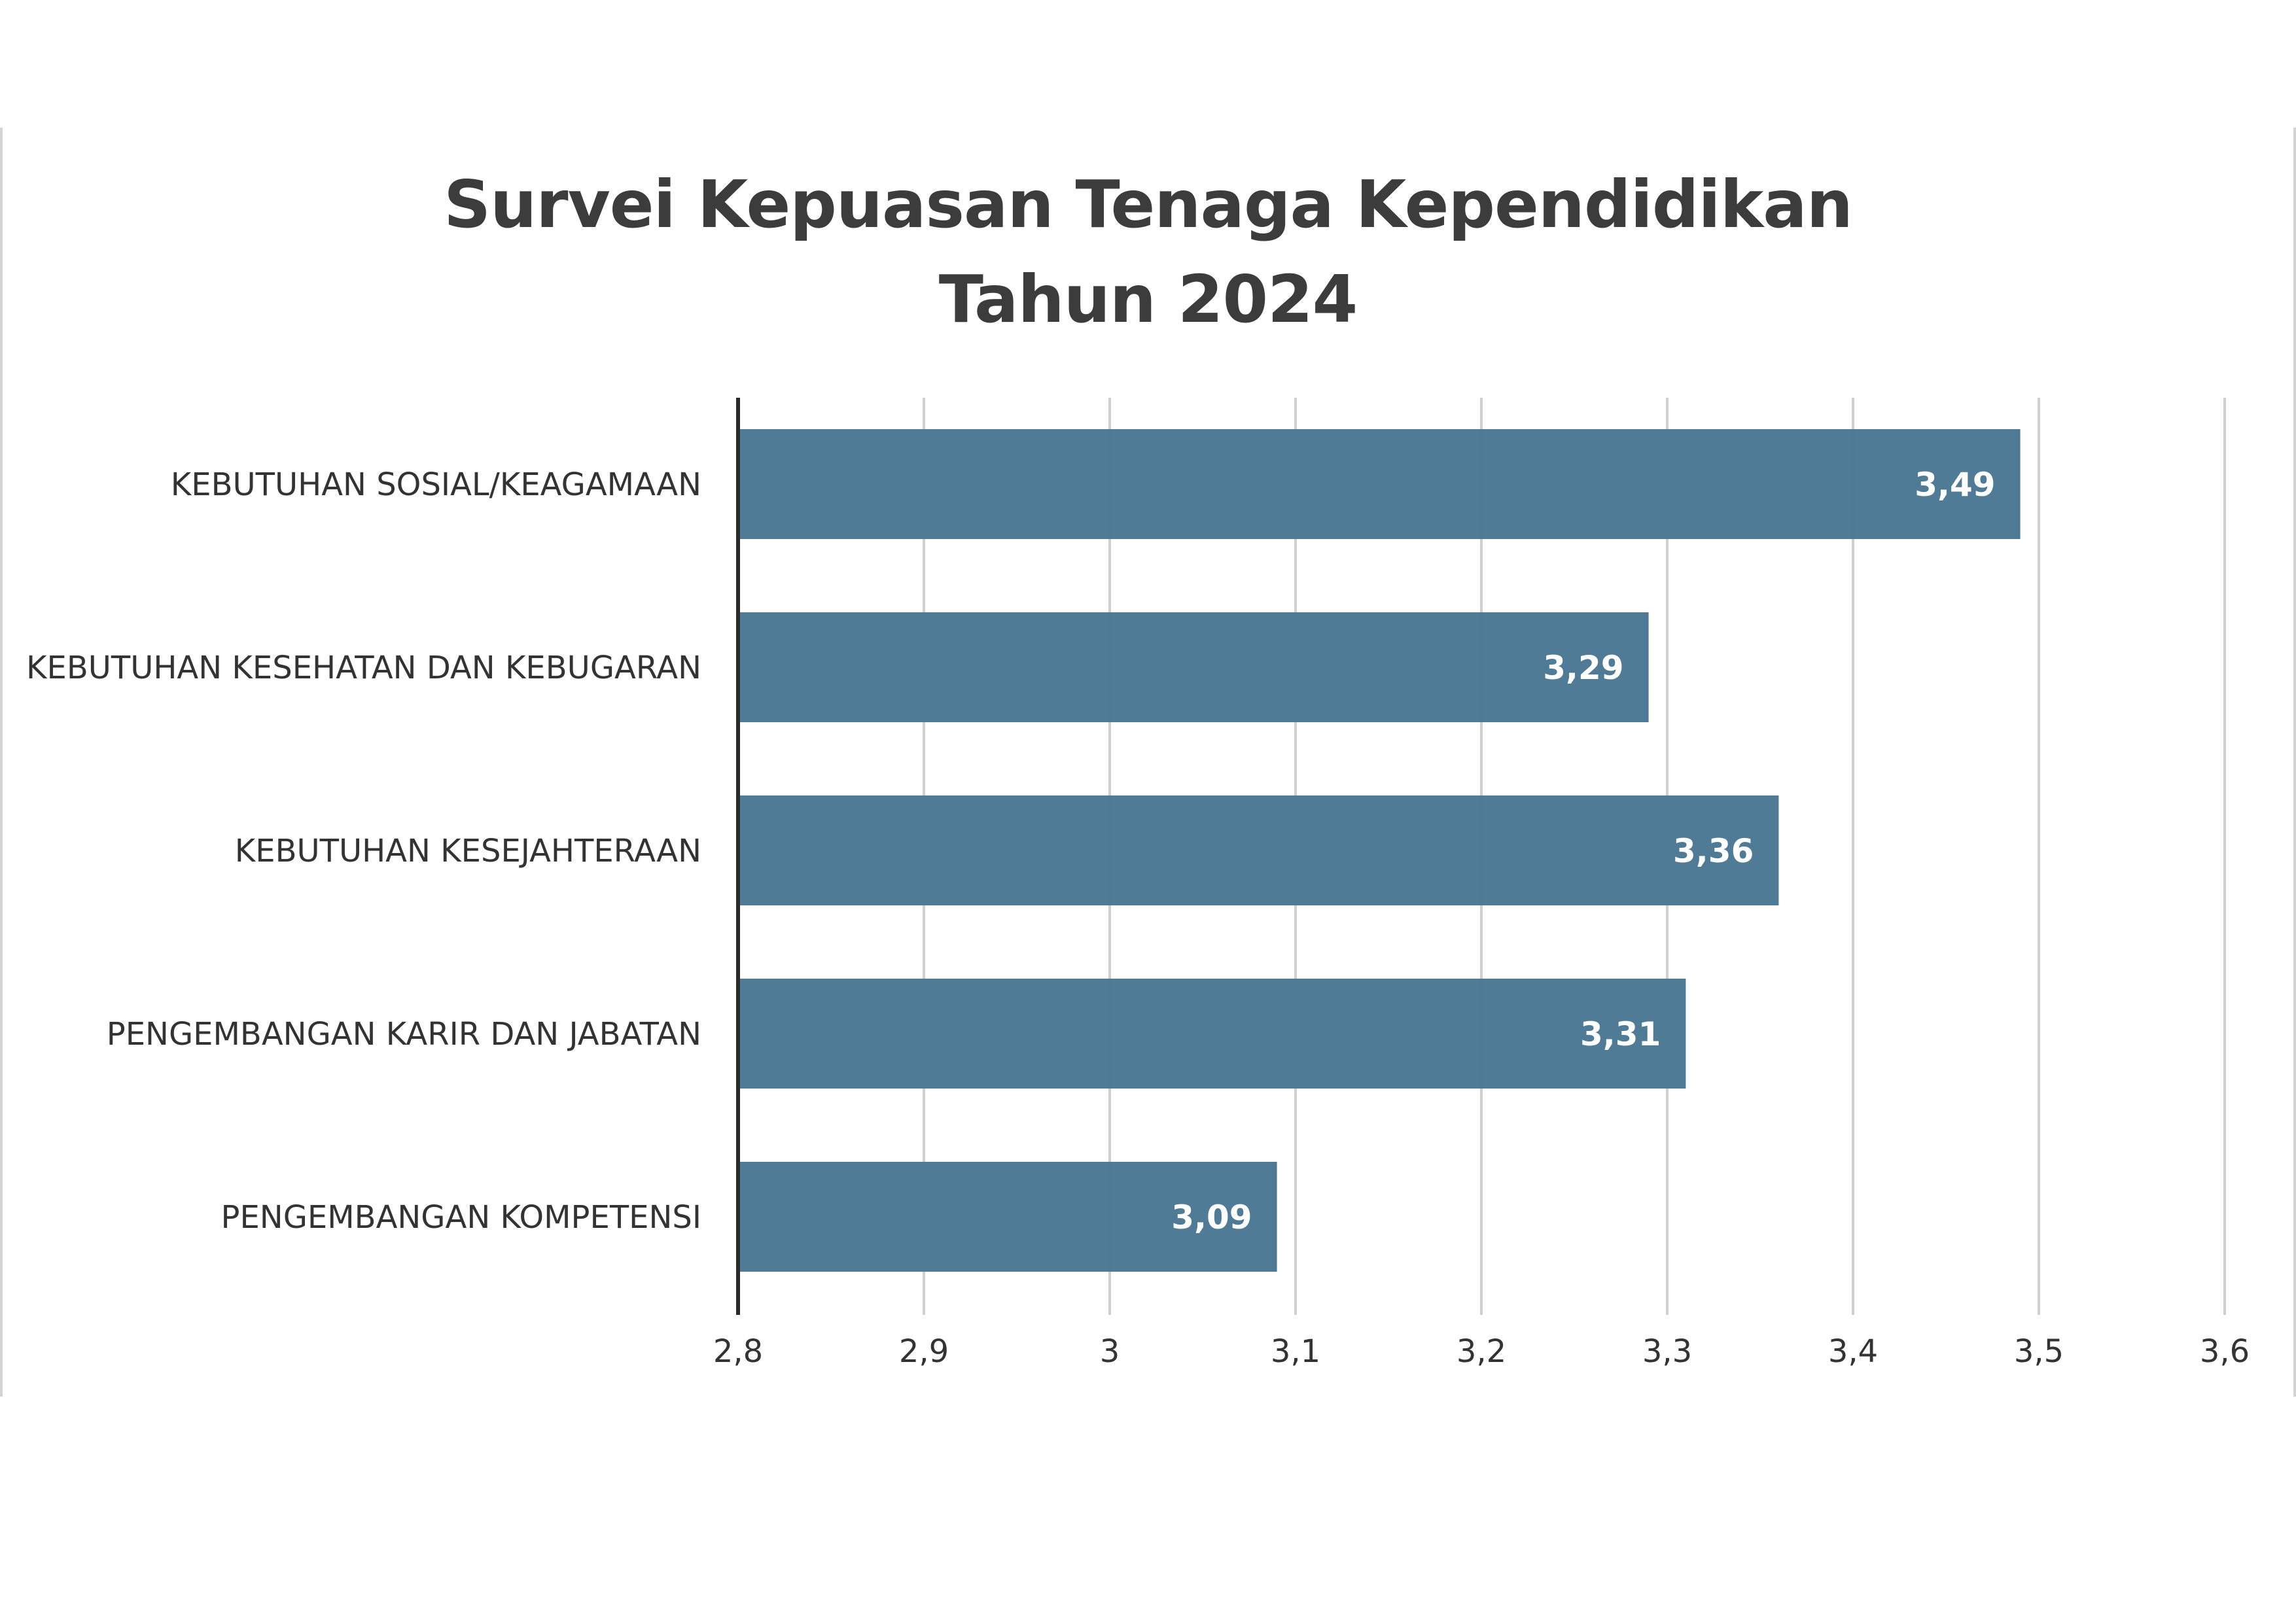 This screenshot has height=1623, width=2296. I want to click on data-label: 3,31, so click(1620, 1034).